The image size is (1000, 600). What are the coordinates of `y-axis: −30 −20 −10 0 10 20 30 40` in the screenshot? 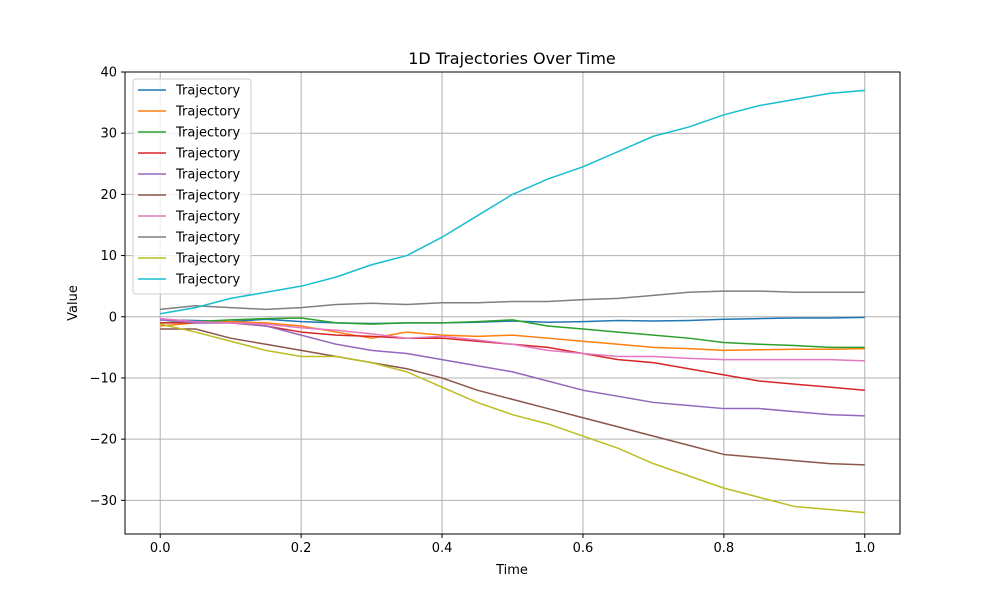 It's located at (107, 287).